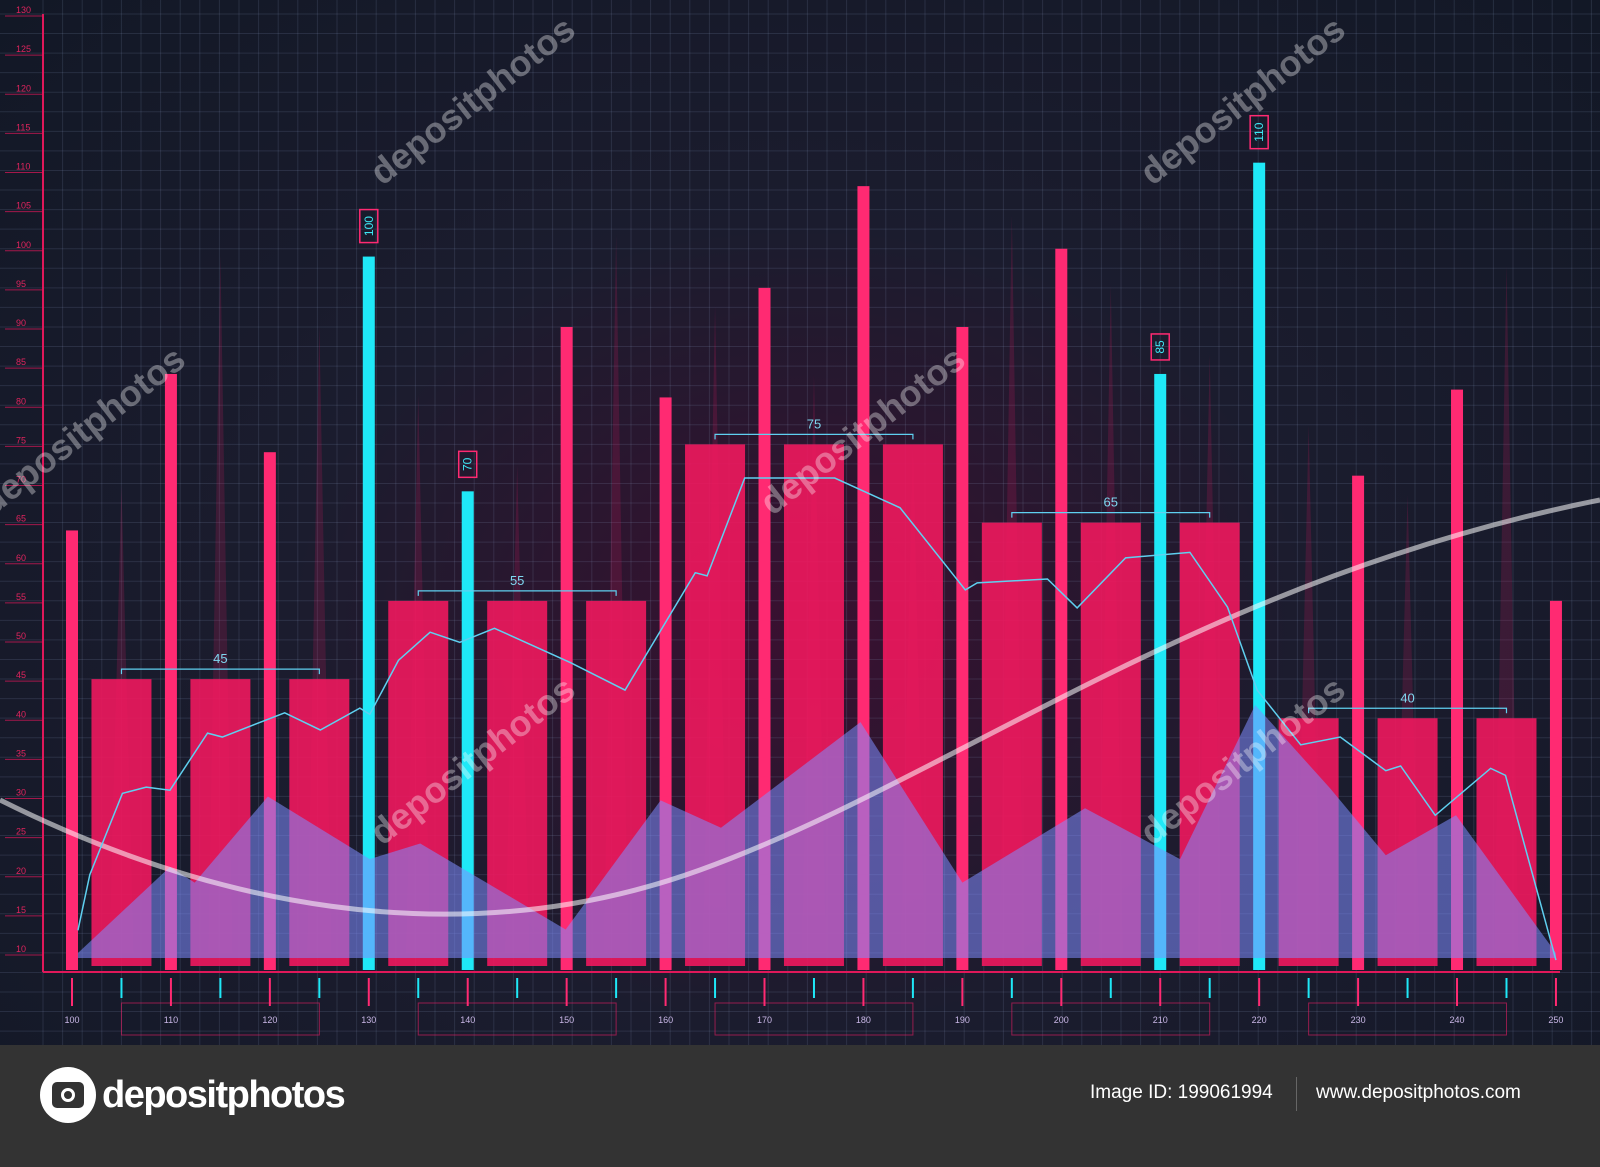 The height and width of the screenshot is (1167, 1600). What do you see at coordinates (764, 1020) in the screenshot?
I see `x-tick-label: 170` at bounding box center [764, 1020].